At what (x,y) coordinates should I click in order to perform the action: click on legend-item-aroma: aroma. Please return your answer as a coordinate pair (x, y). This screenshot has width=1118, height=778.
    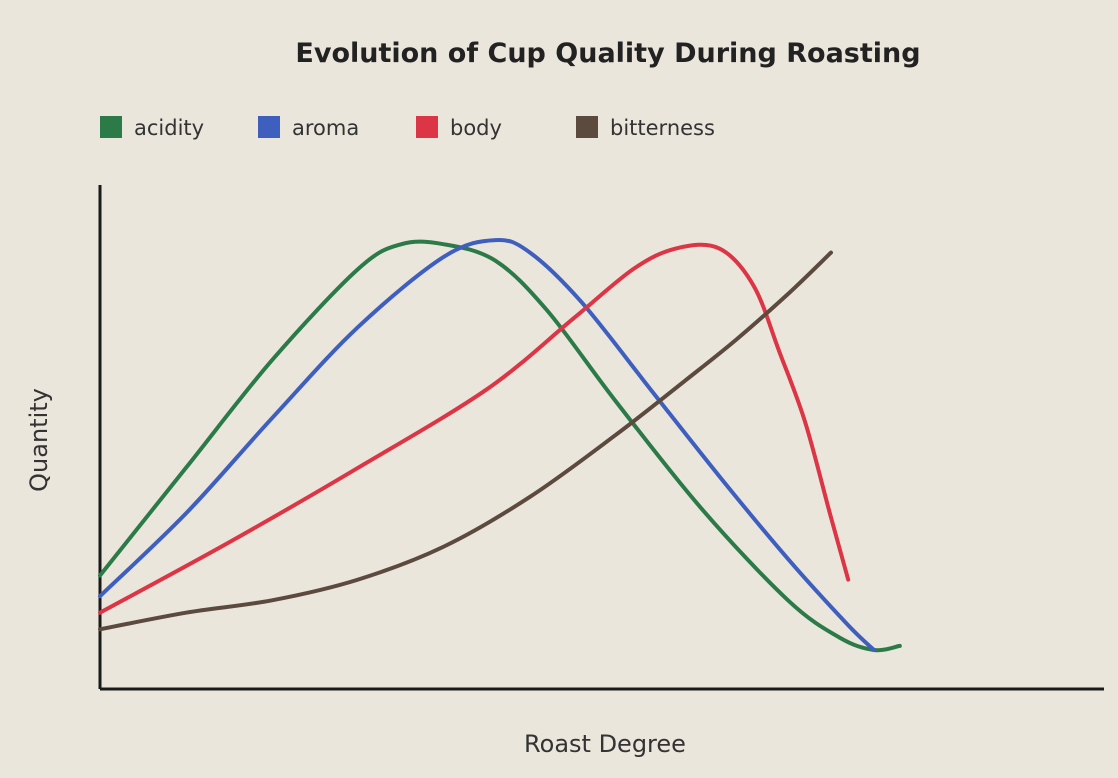
    Looking at the image, I should click on (308, 128).